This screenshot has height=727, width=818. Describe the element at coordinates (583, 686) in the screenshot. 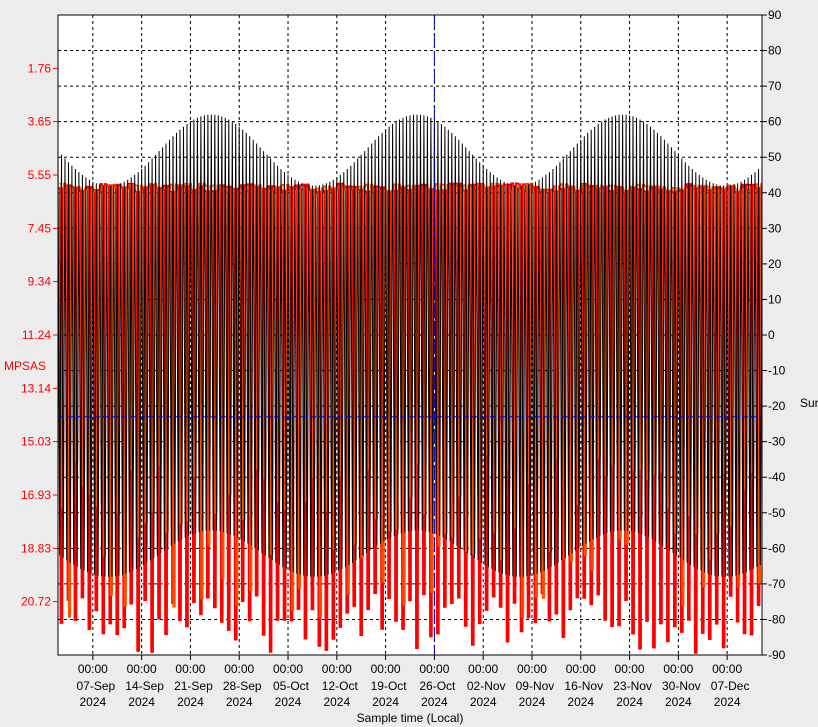

I see `x-tick-date: 16-Nov` at that location.